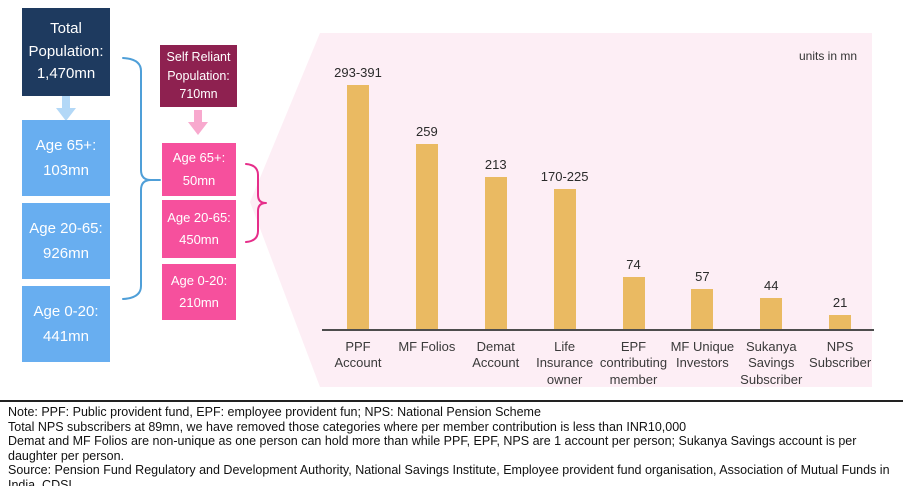  Describe the element at coordinates (198, 76) in the screenshot. I see `self-reliant-population-box: Self Reliant Population: 710mn` at that location.